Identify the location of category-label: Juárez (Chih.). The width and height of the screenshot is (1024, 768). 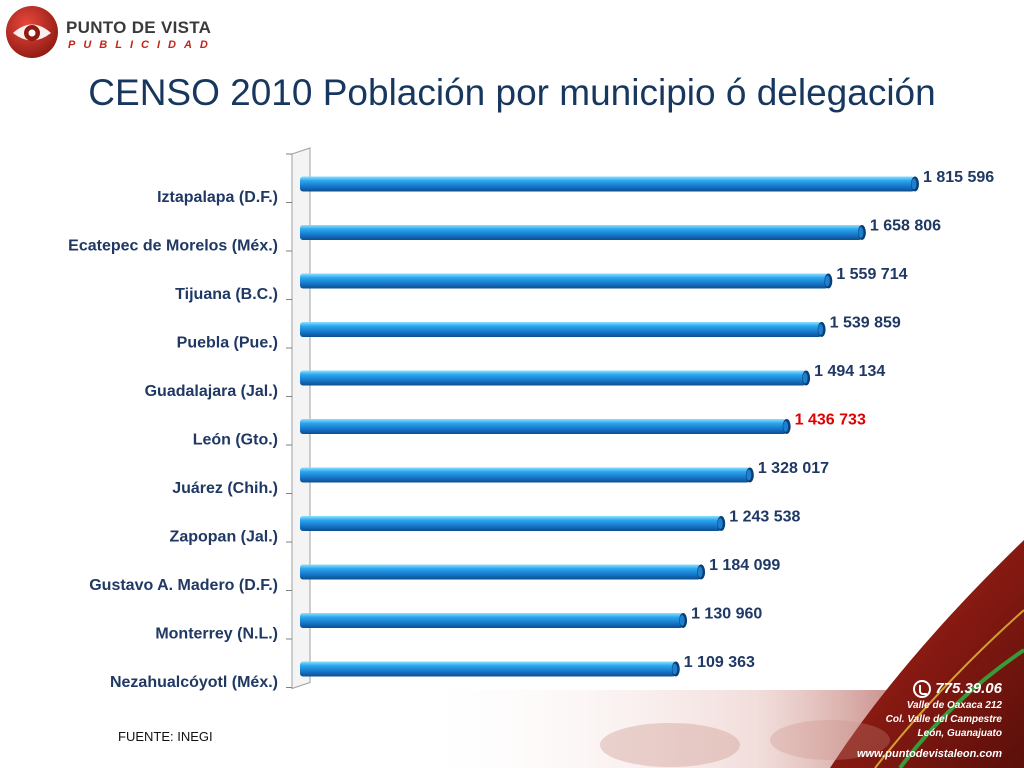
(225, 488).